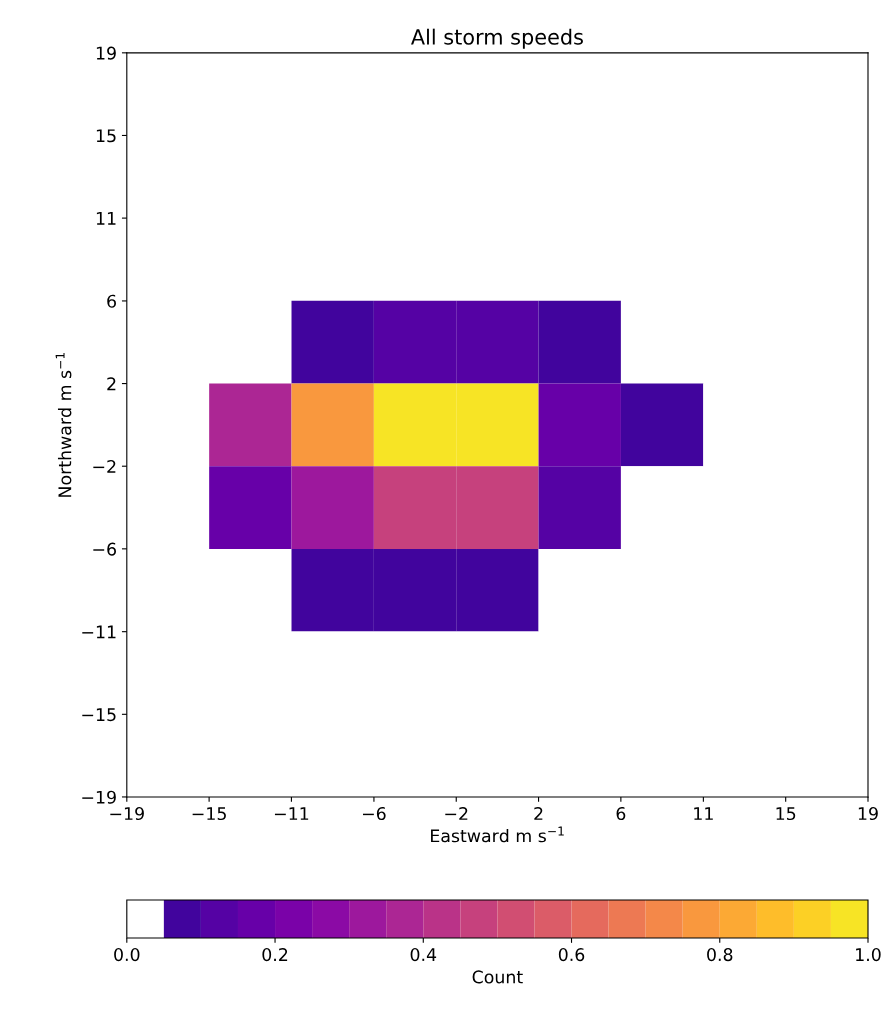  What do you see at coordinates (703, 813) in the screenshot?
I see `x-tick-label: 11` at bounding box center [703, 813].